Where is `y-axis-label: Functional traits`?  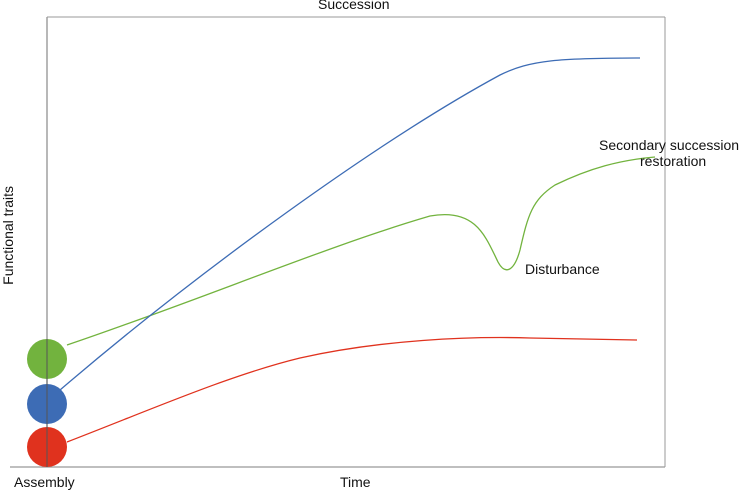 y-axis-label: Functional traits is located at coordinates (8, 235).